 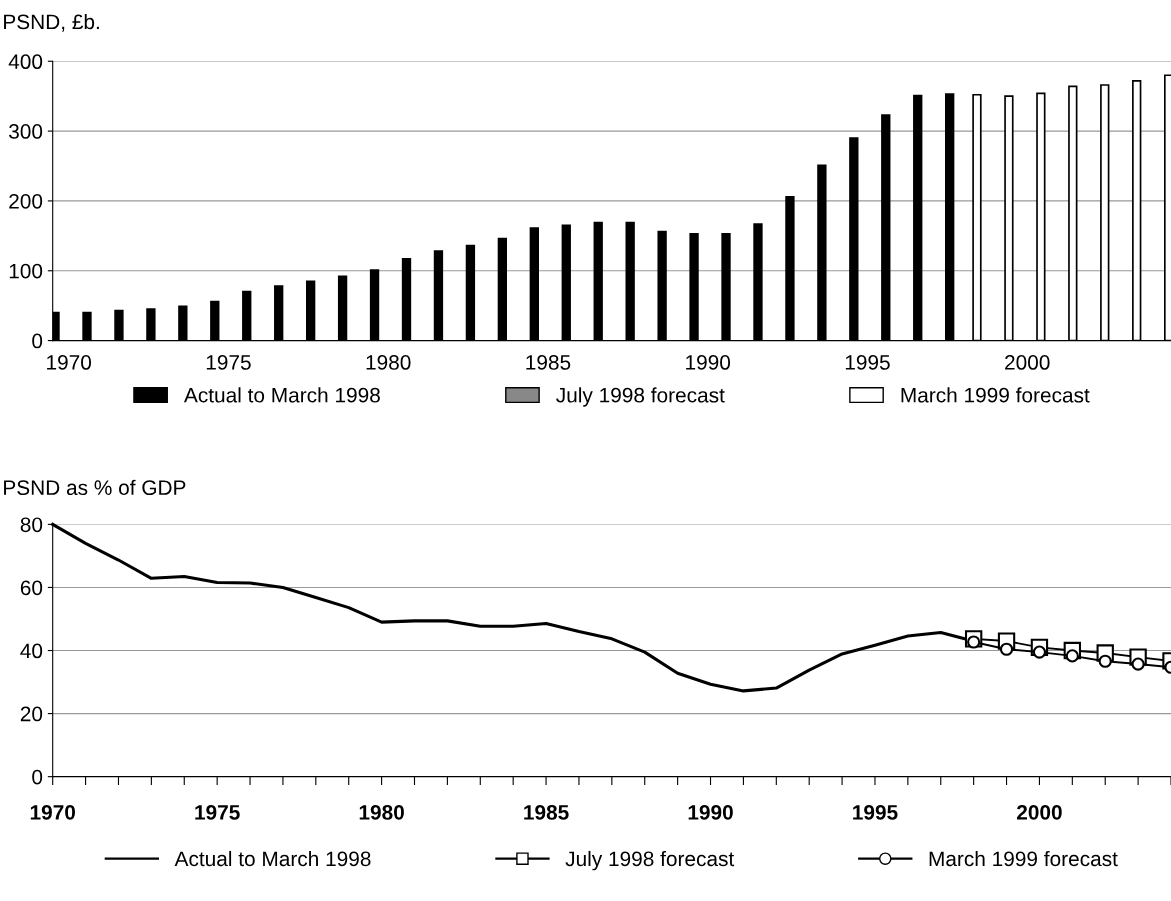 What do you see at coordinates (31, 651) in the screenshot?
I see `y-tick-label: 40` at bounding box center [31, 651].